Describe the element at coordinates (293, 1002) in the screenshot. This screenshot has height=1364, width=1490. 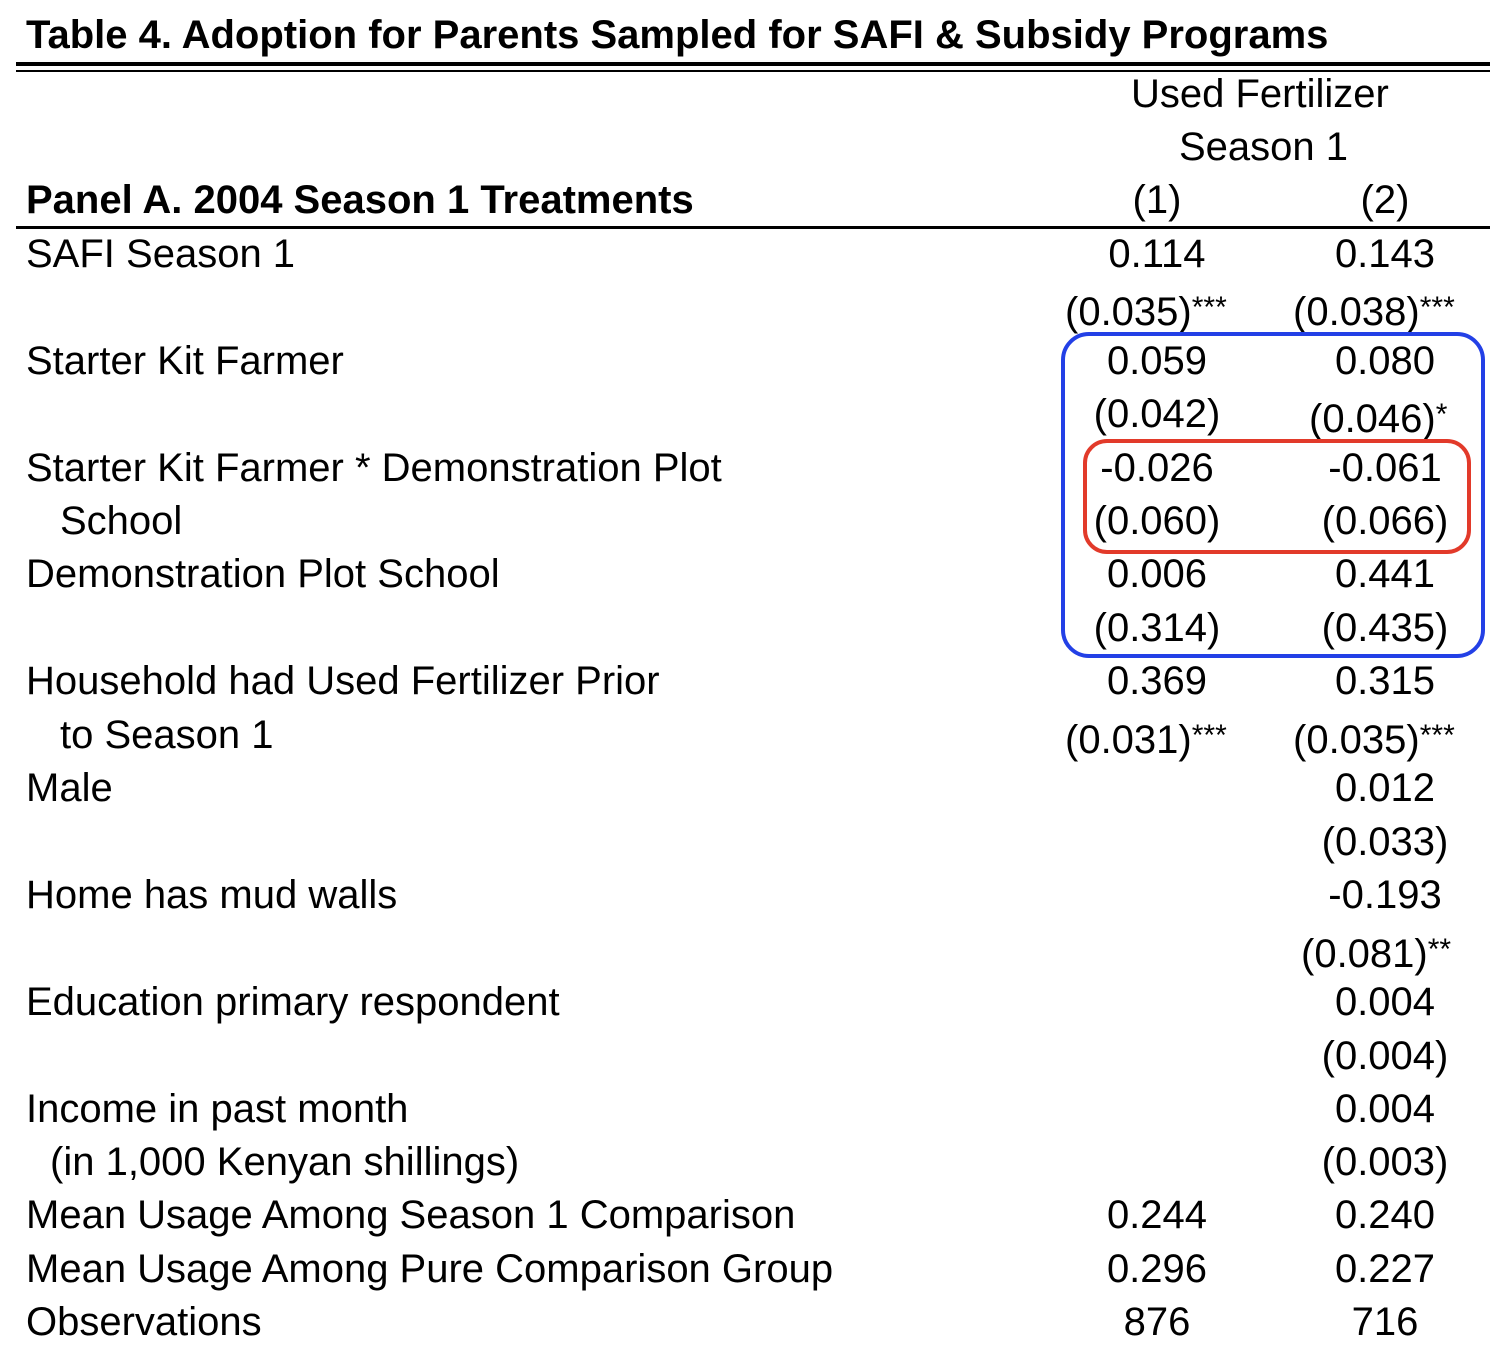
I see `row-label-edu: Education primary respondent` at that location.